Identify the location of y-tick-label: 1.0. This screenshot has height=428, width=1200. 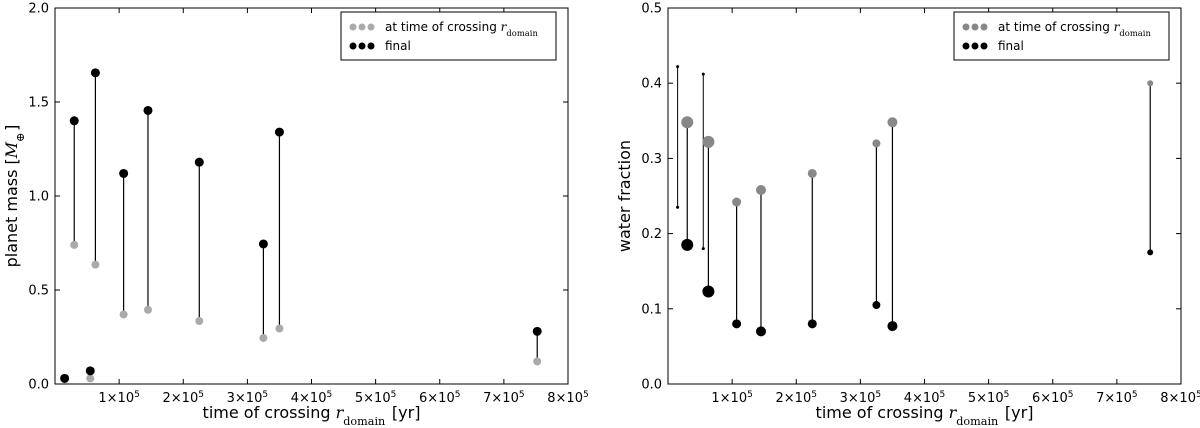
(38, 197).